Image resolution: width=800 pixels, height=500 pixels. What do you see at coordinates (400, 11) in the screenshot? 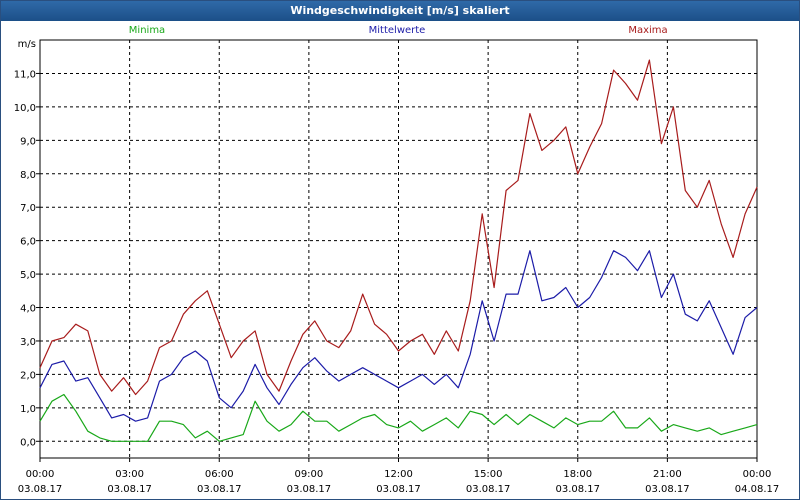
I see `window-title: Windgeschwindigkeit [m/s] skaliert` at bounding box center [400, 11].